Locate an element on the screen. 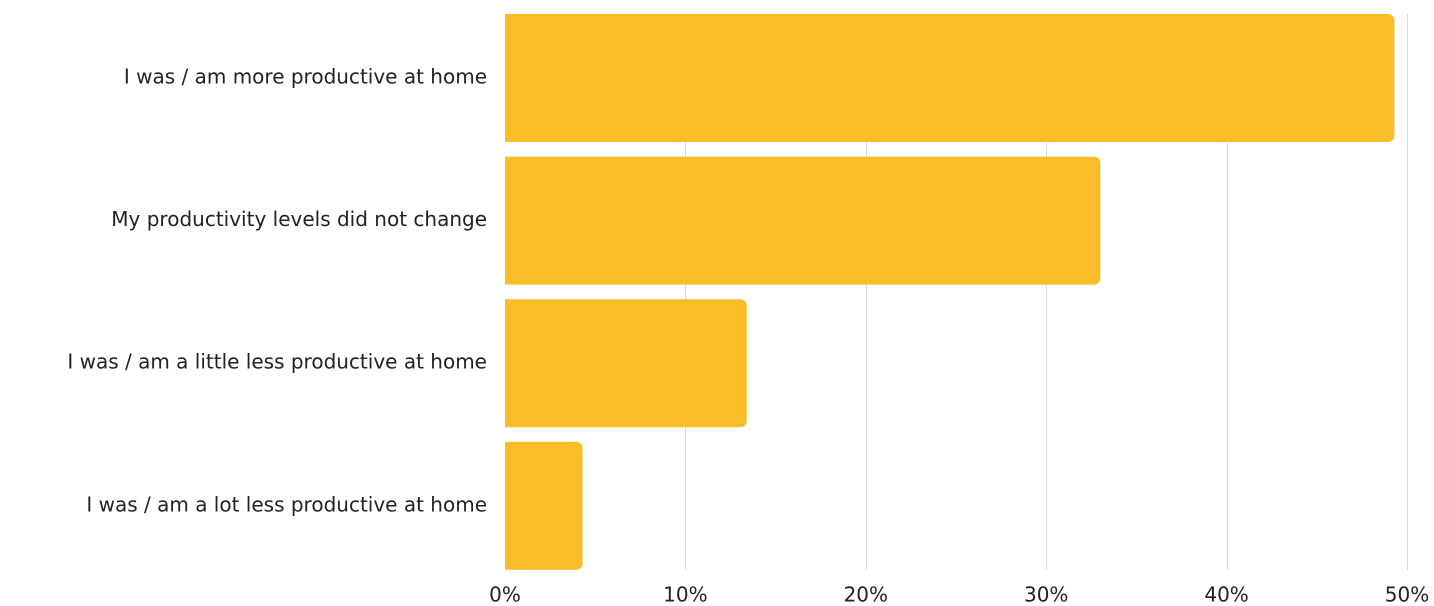  category-label: I was / am more productive at home is located at coordinates (305, 77).